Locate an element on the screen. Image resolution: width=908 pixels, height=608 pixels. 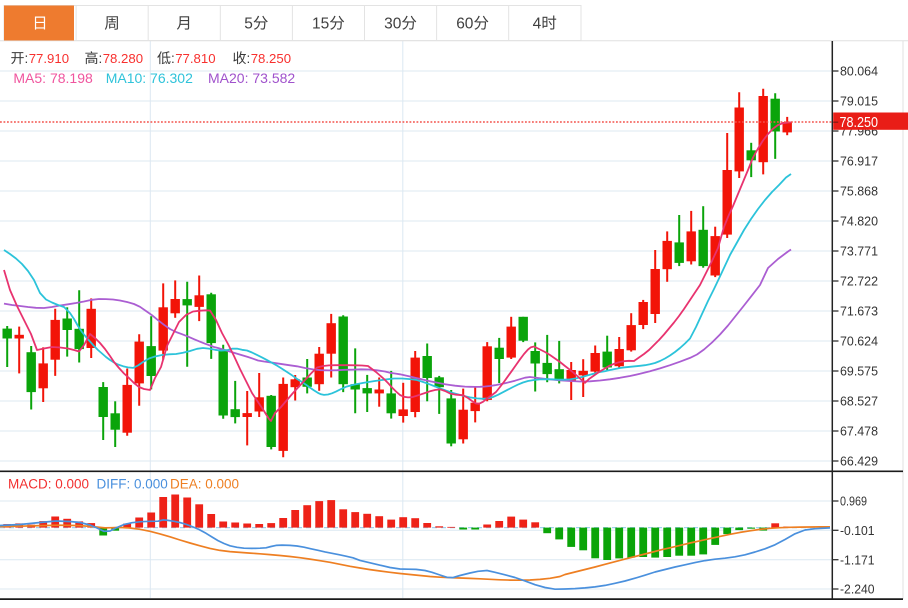
svg-text: -0.101 is located at coordinates (857, 530).